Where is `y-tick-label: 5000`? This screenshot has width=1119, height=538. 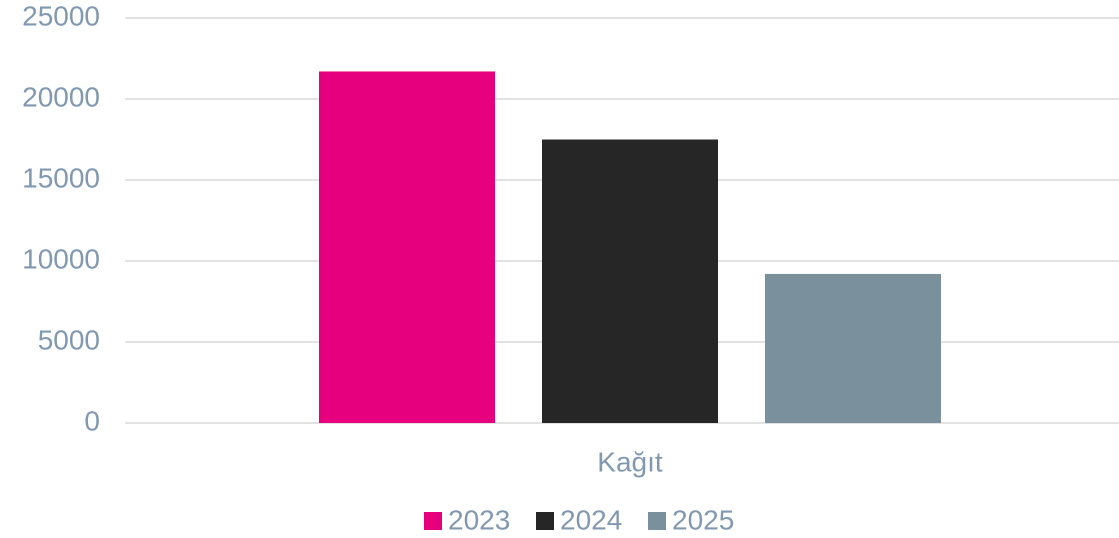 y-tick-label: 5000 is located at coordinates (69, 339).